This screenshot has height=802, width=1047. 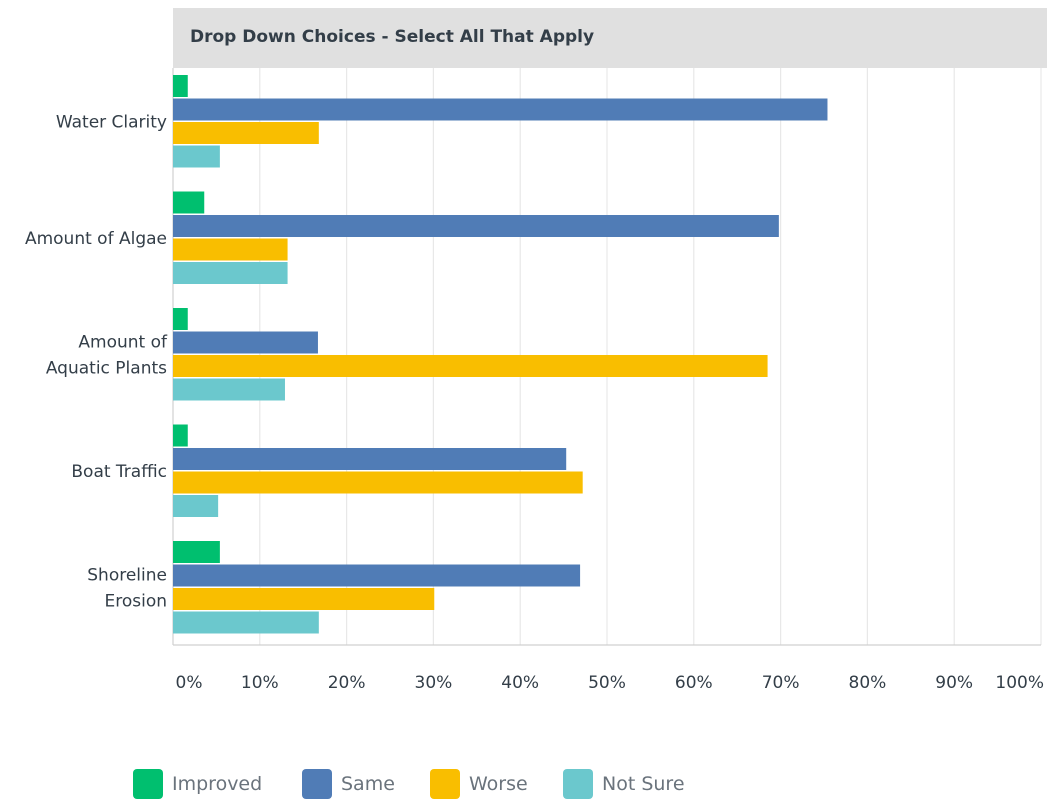 What do you see at coordinates (643, 784) in the screenshot?
I see `legend-label: Not Sure` at bounding box center [643, 784].